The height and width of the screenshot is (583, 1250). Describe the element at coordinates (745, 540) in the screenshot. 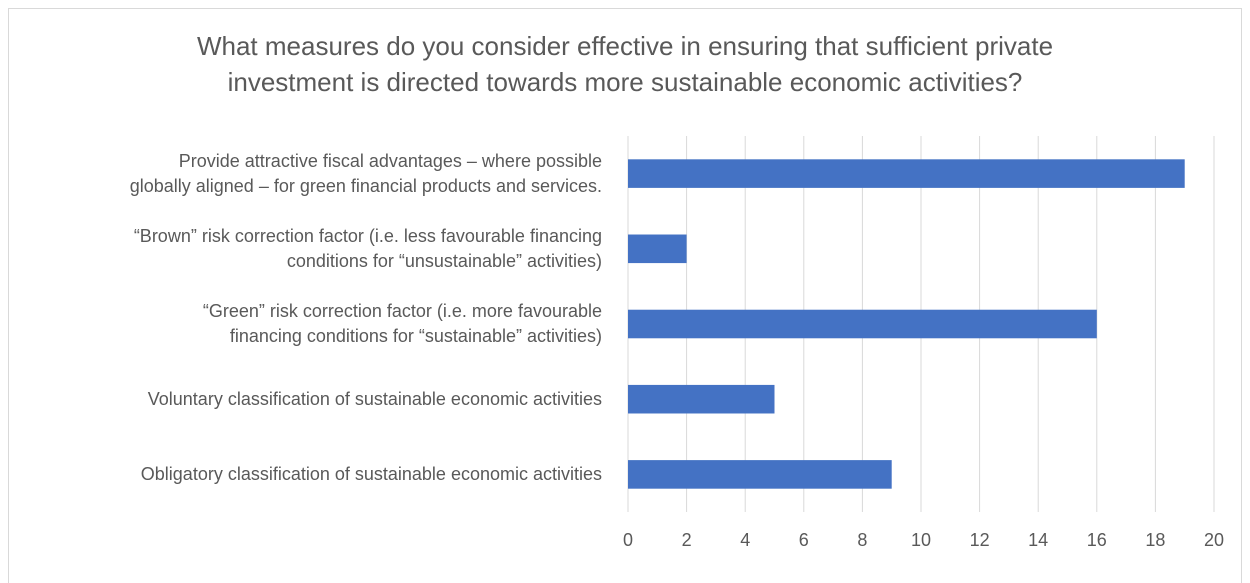

I see `x-tick-label: 4` at that location.